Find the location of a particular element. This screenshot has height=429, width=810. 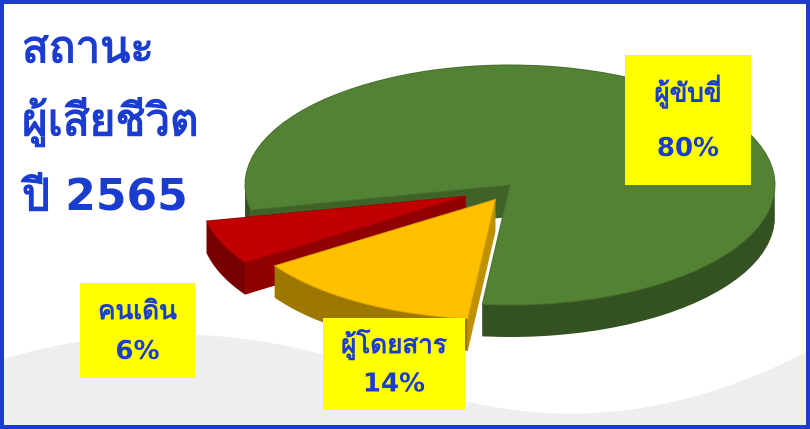

slice-wall is located at coordinates (481, 275).